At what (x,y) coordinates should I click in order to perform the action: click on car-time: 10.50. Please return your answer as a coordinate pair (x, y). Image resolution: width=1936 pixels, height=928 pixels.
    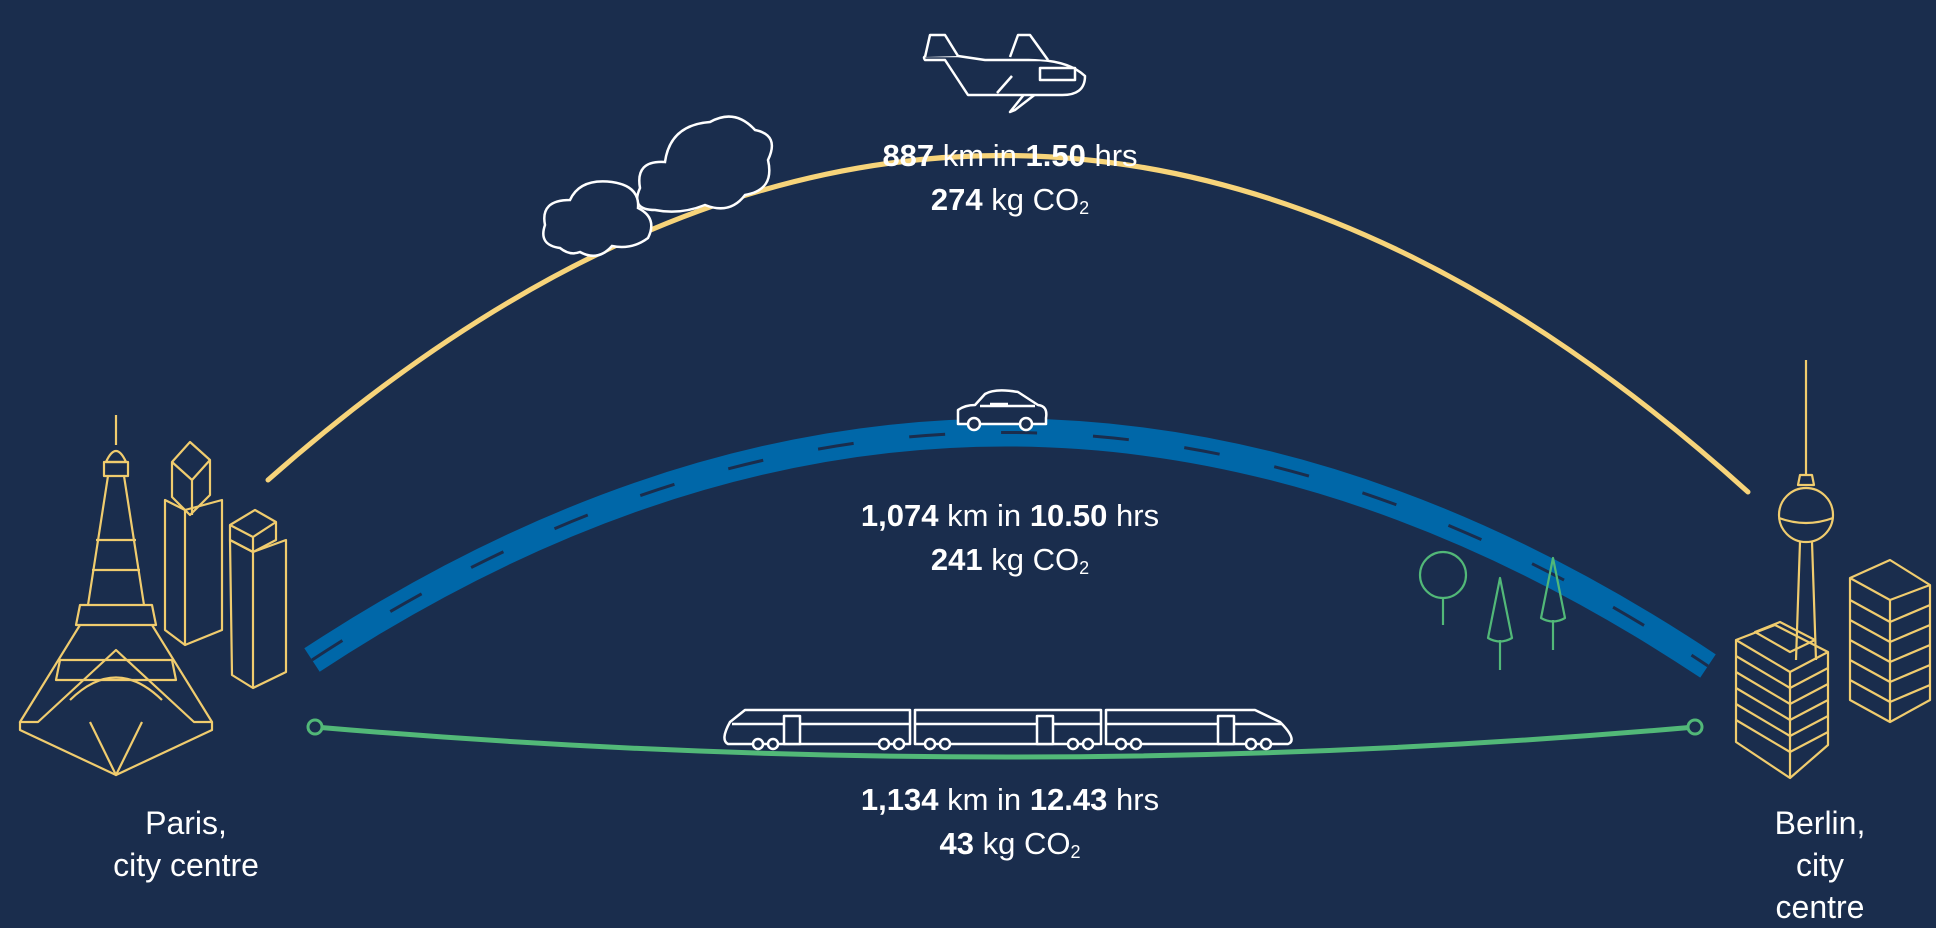
    Looking at the image, I should click on (1068, 515).